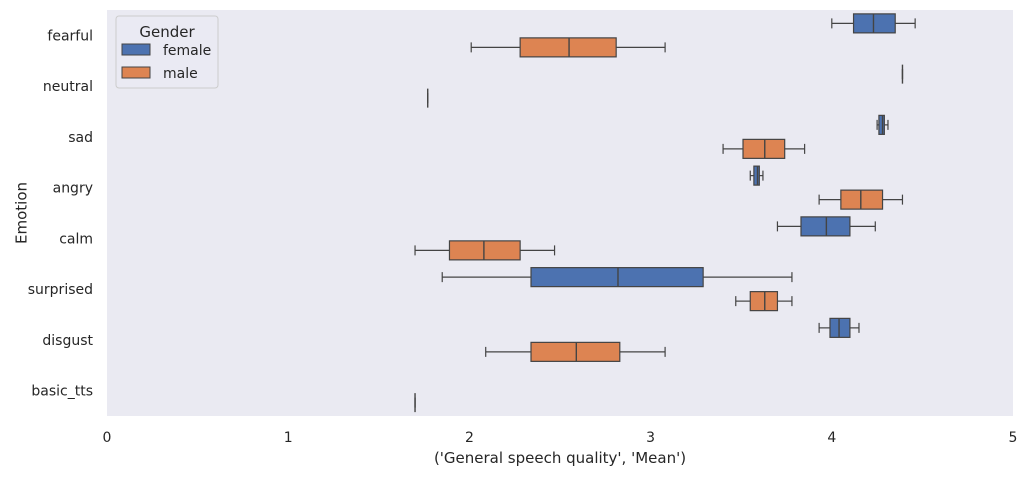 The height and width of the screenshot is (480, 1028). I want to click on legend: Gender female male, so click(167, 52).